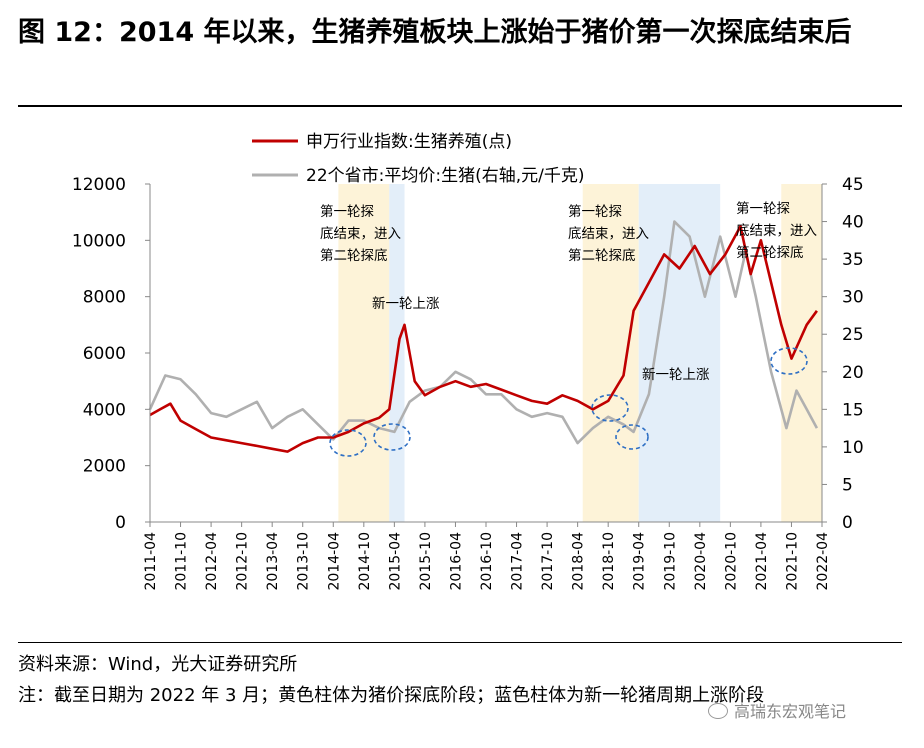 This screenshot has width=924, height=748. Describe the element at coordinates (334, 561) in the screenshot. I see `x-tick-label: 2014-04` at that location.